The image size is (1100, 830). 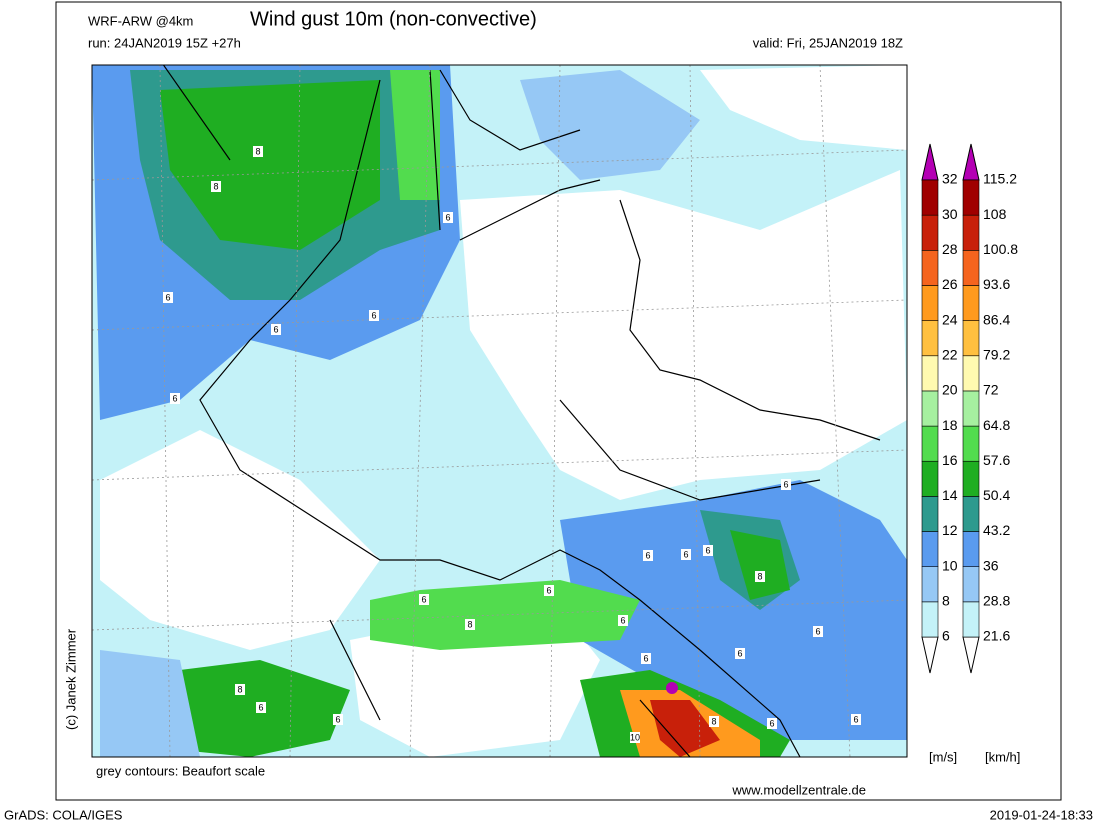 I want to click on credit: (c) Janek Zimmer, so click(x=70, y=679).